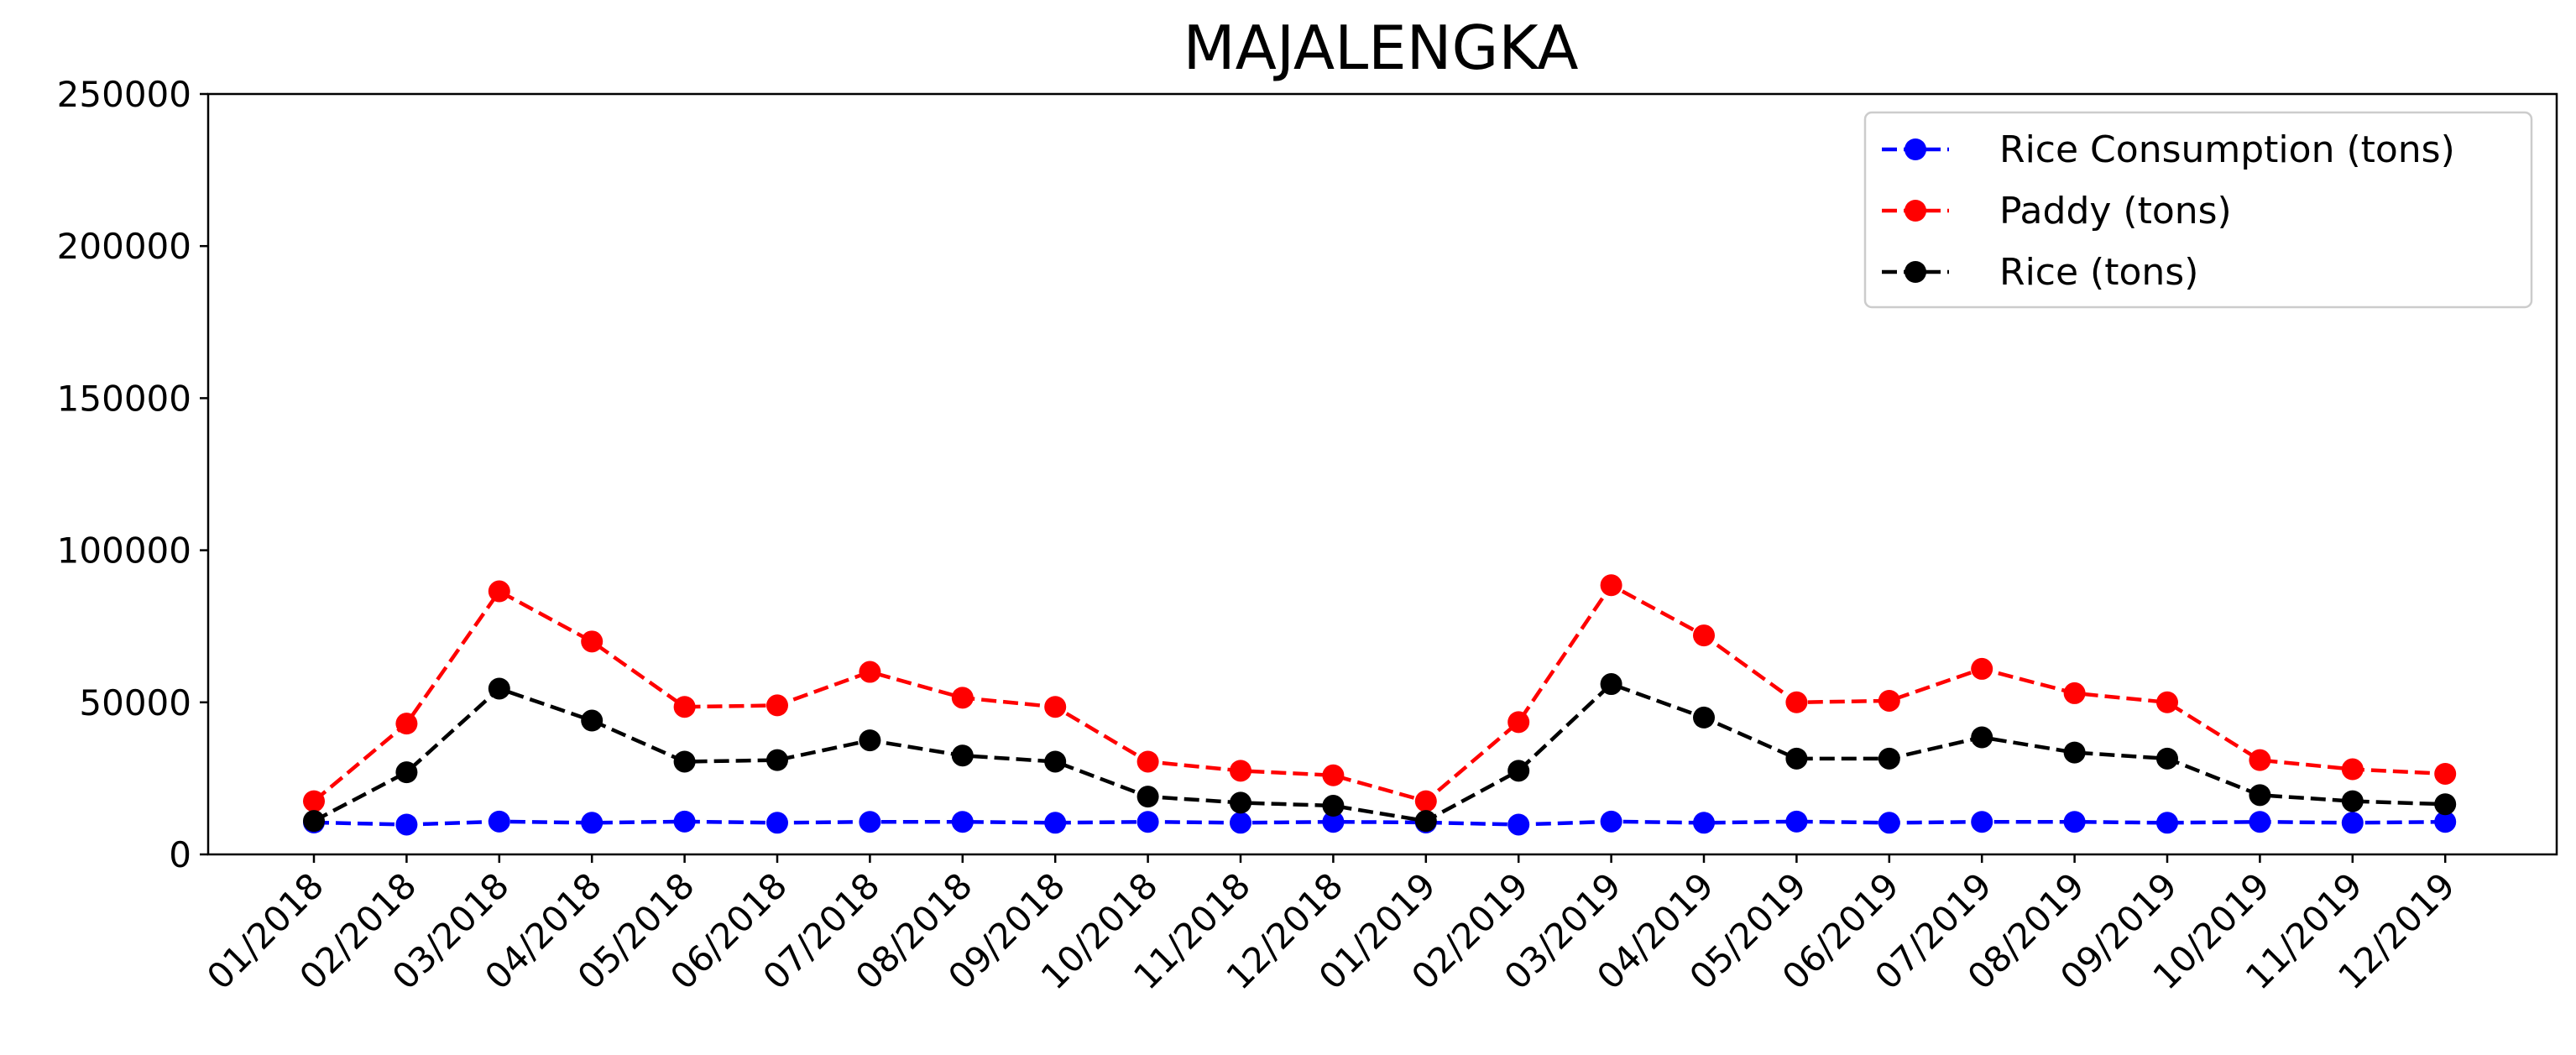 This screenshot has height=1055, width=2576. What do you see at coordinates (135, 702) in the screenshot?
I see `y-tick-label: 50000` at bounding box center [135, 702].